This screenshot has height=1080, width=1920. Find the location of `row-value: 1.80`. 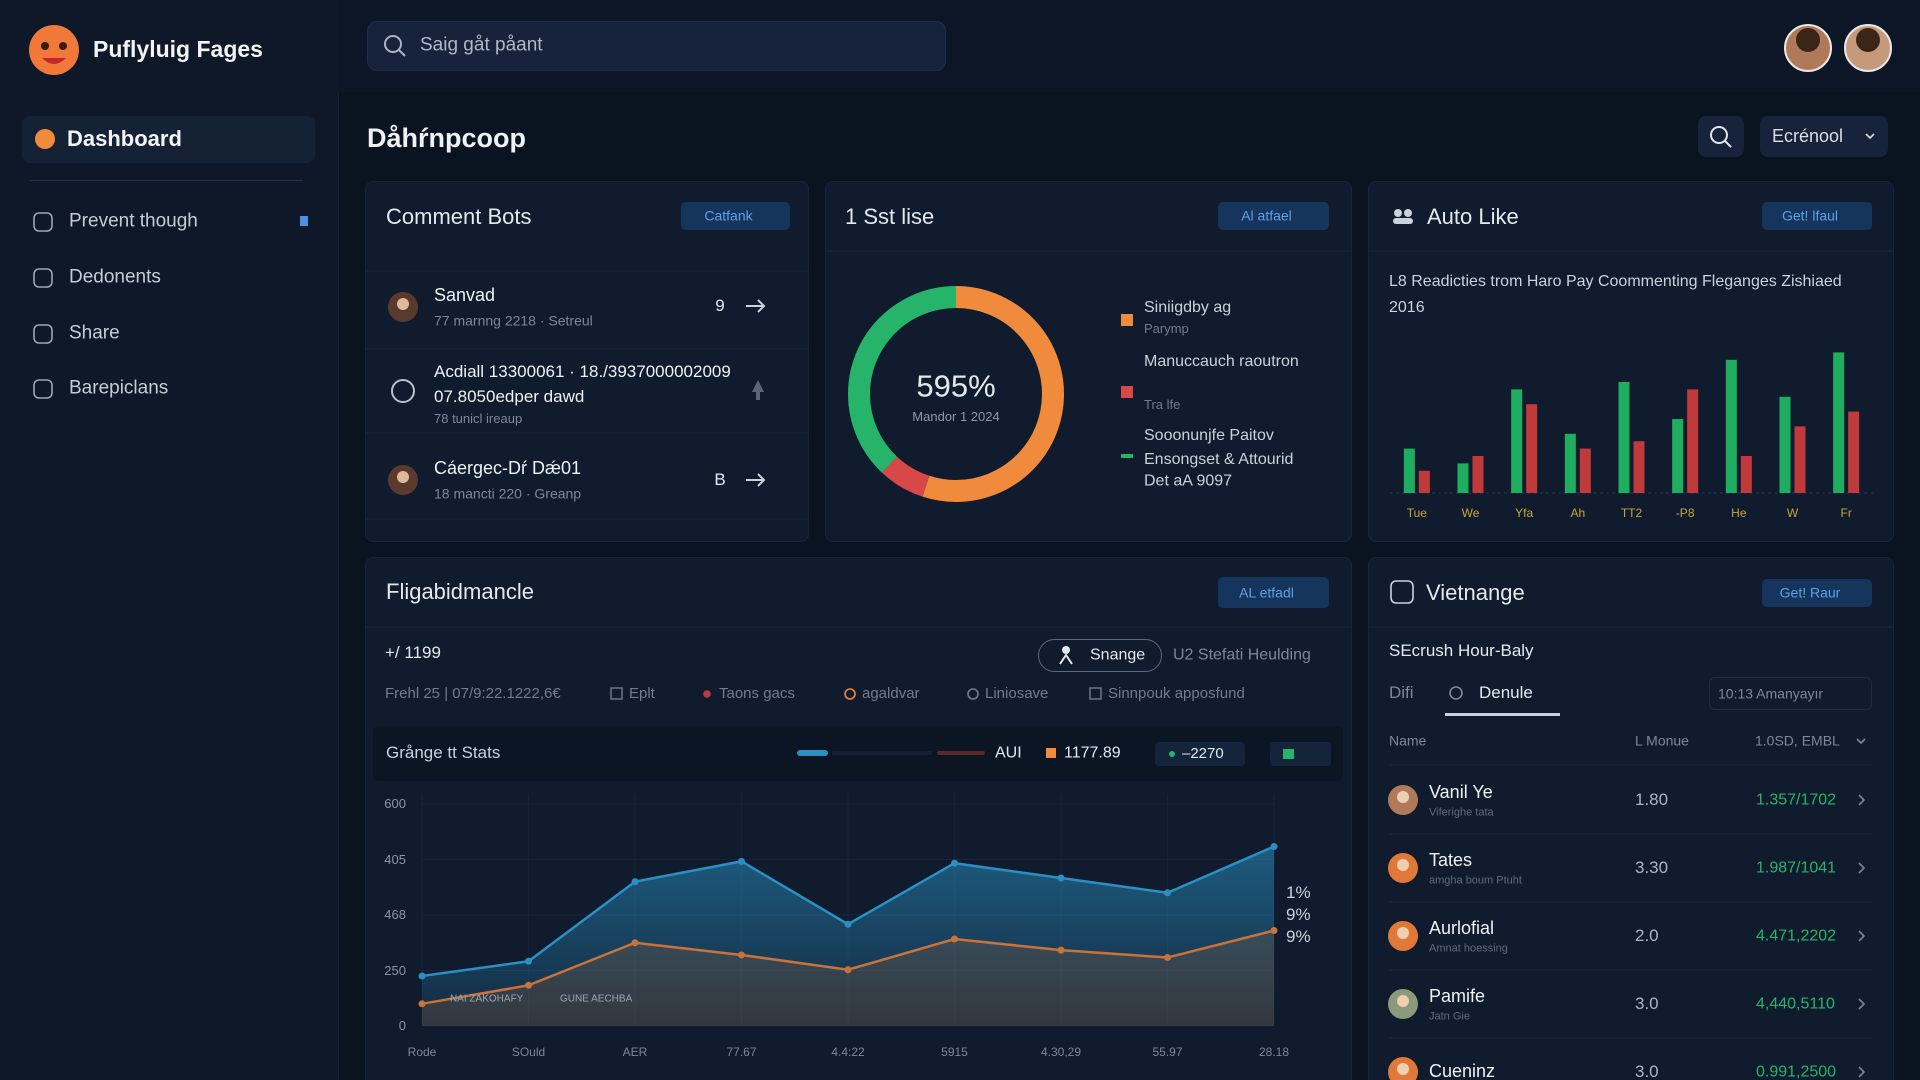

row-value: 1.80 is located at coordinates (1652, 799).